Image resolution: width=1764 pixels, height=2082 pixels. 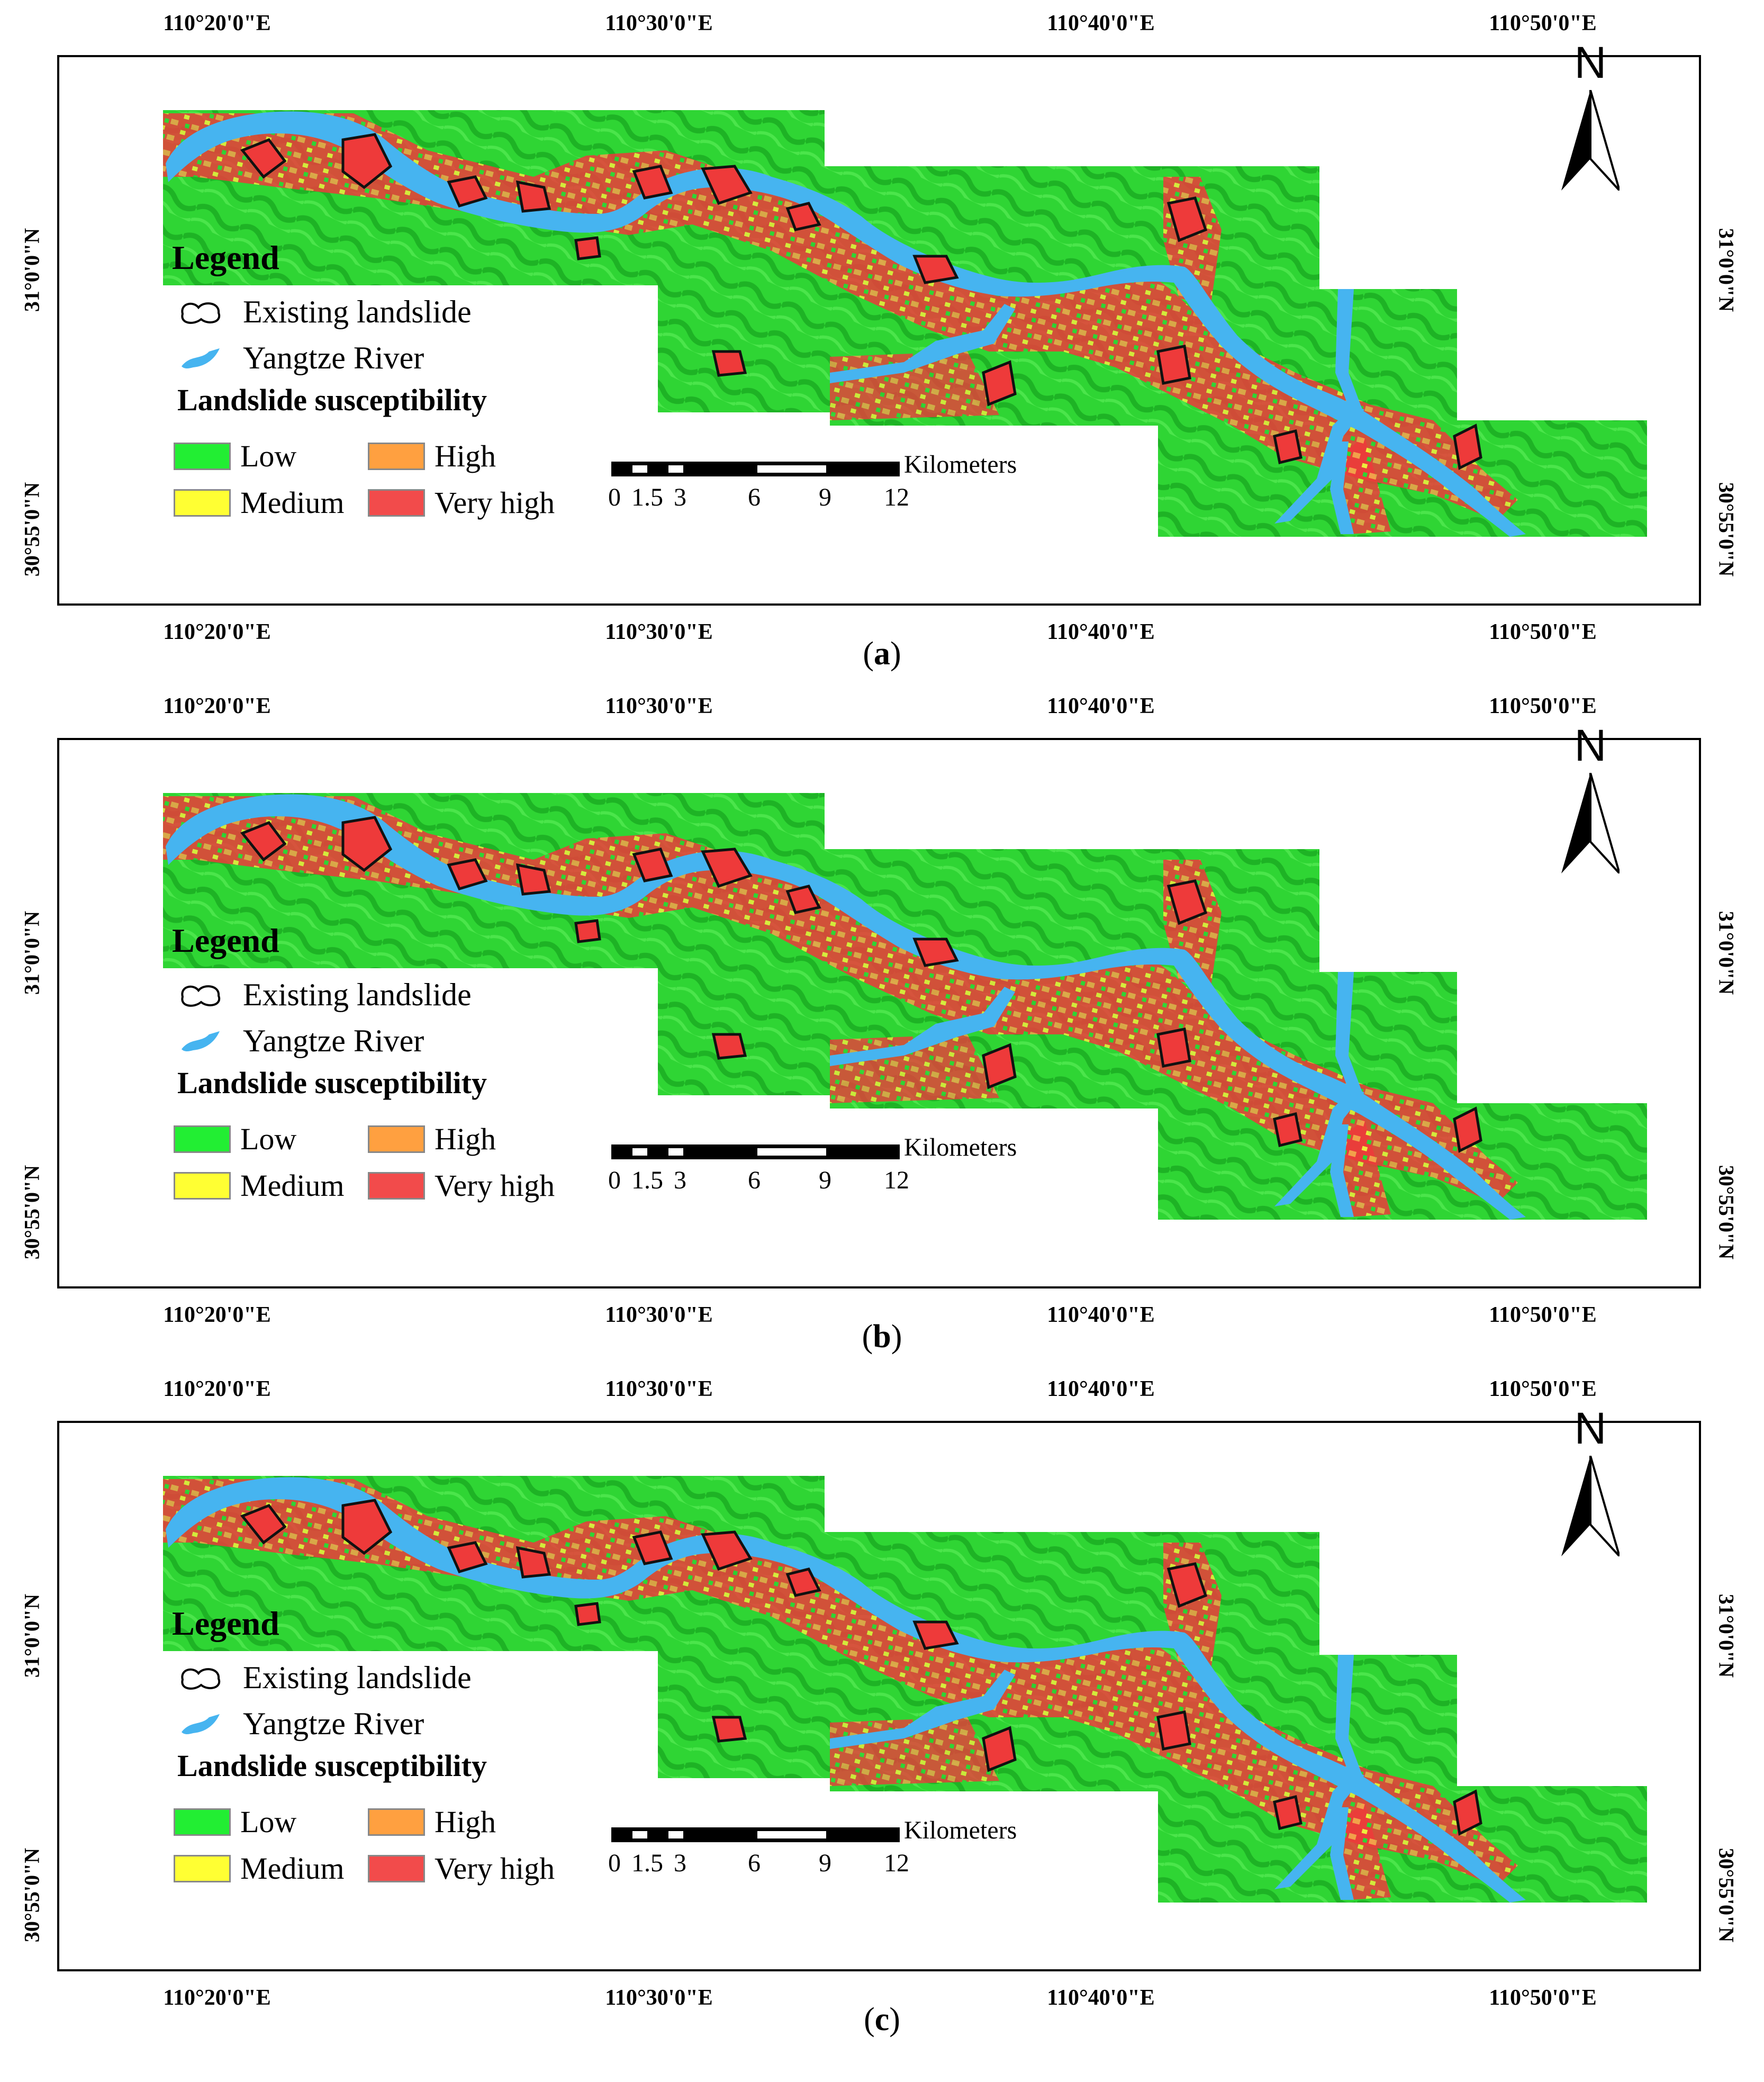 What do you see at coordinates (882, 654) in the screenshot?
I see `panel-caption: (a)` at bounding box center [882, 654].